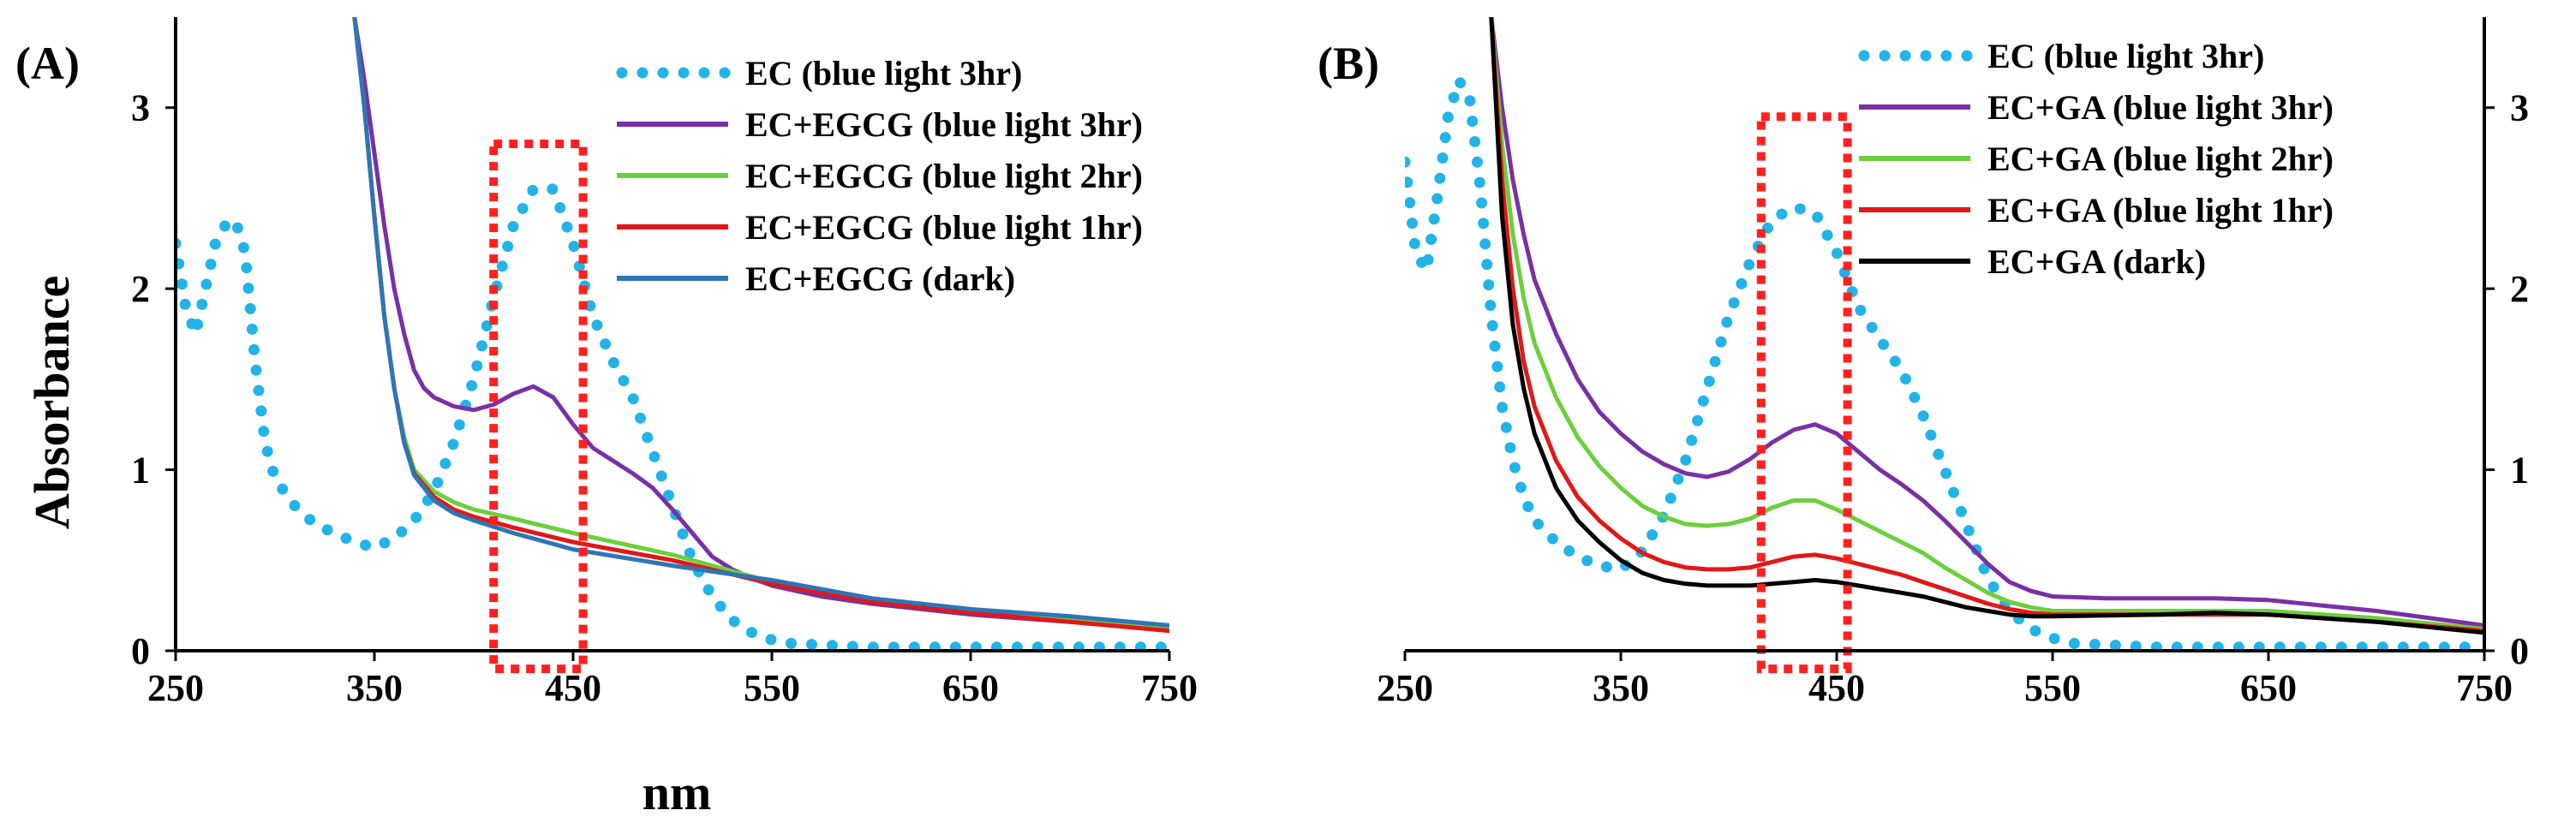 Image resolution: width=2576 pixels, height=834 pixels. Describe the element at coordinates (944, 124) in the screenshot. I see `legend-label: EC+EGCG (blue light 3hr)` at that location.